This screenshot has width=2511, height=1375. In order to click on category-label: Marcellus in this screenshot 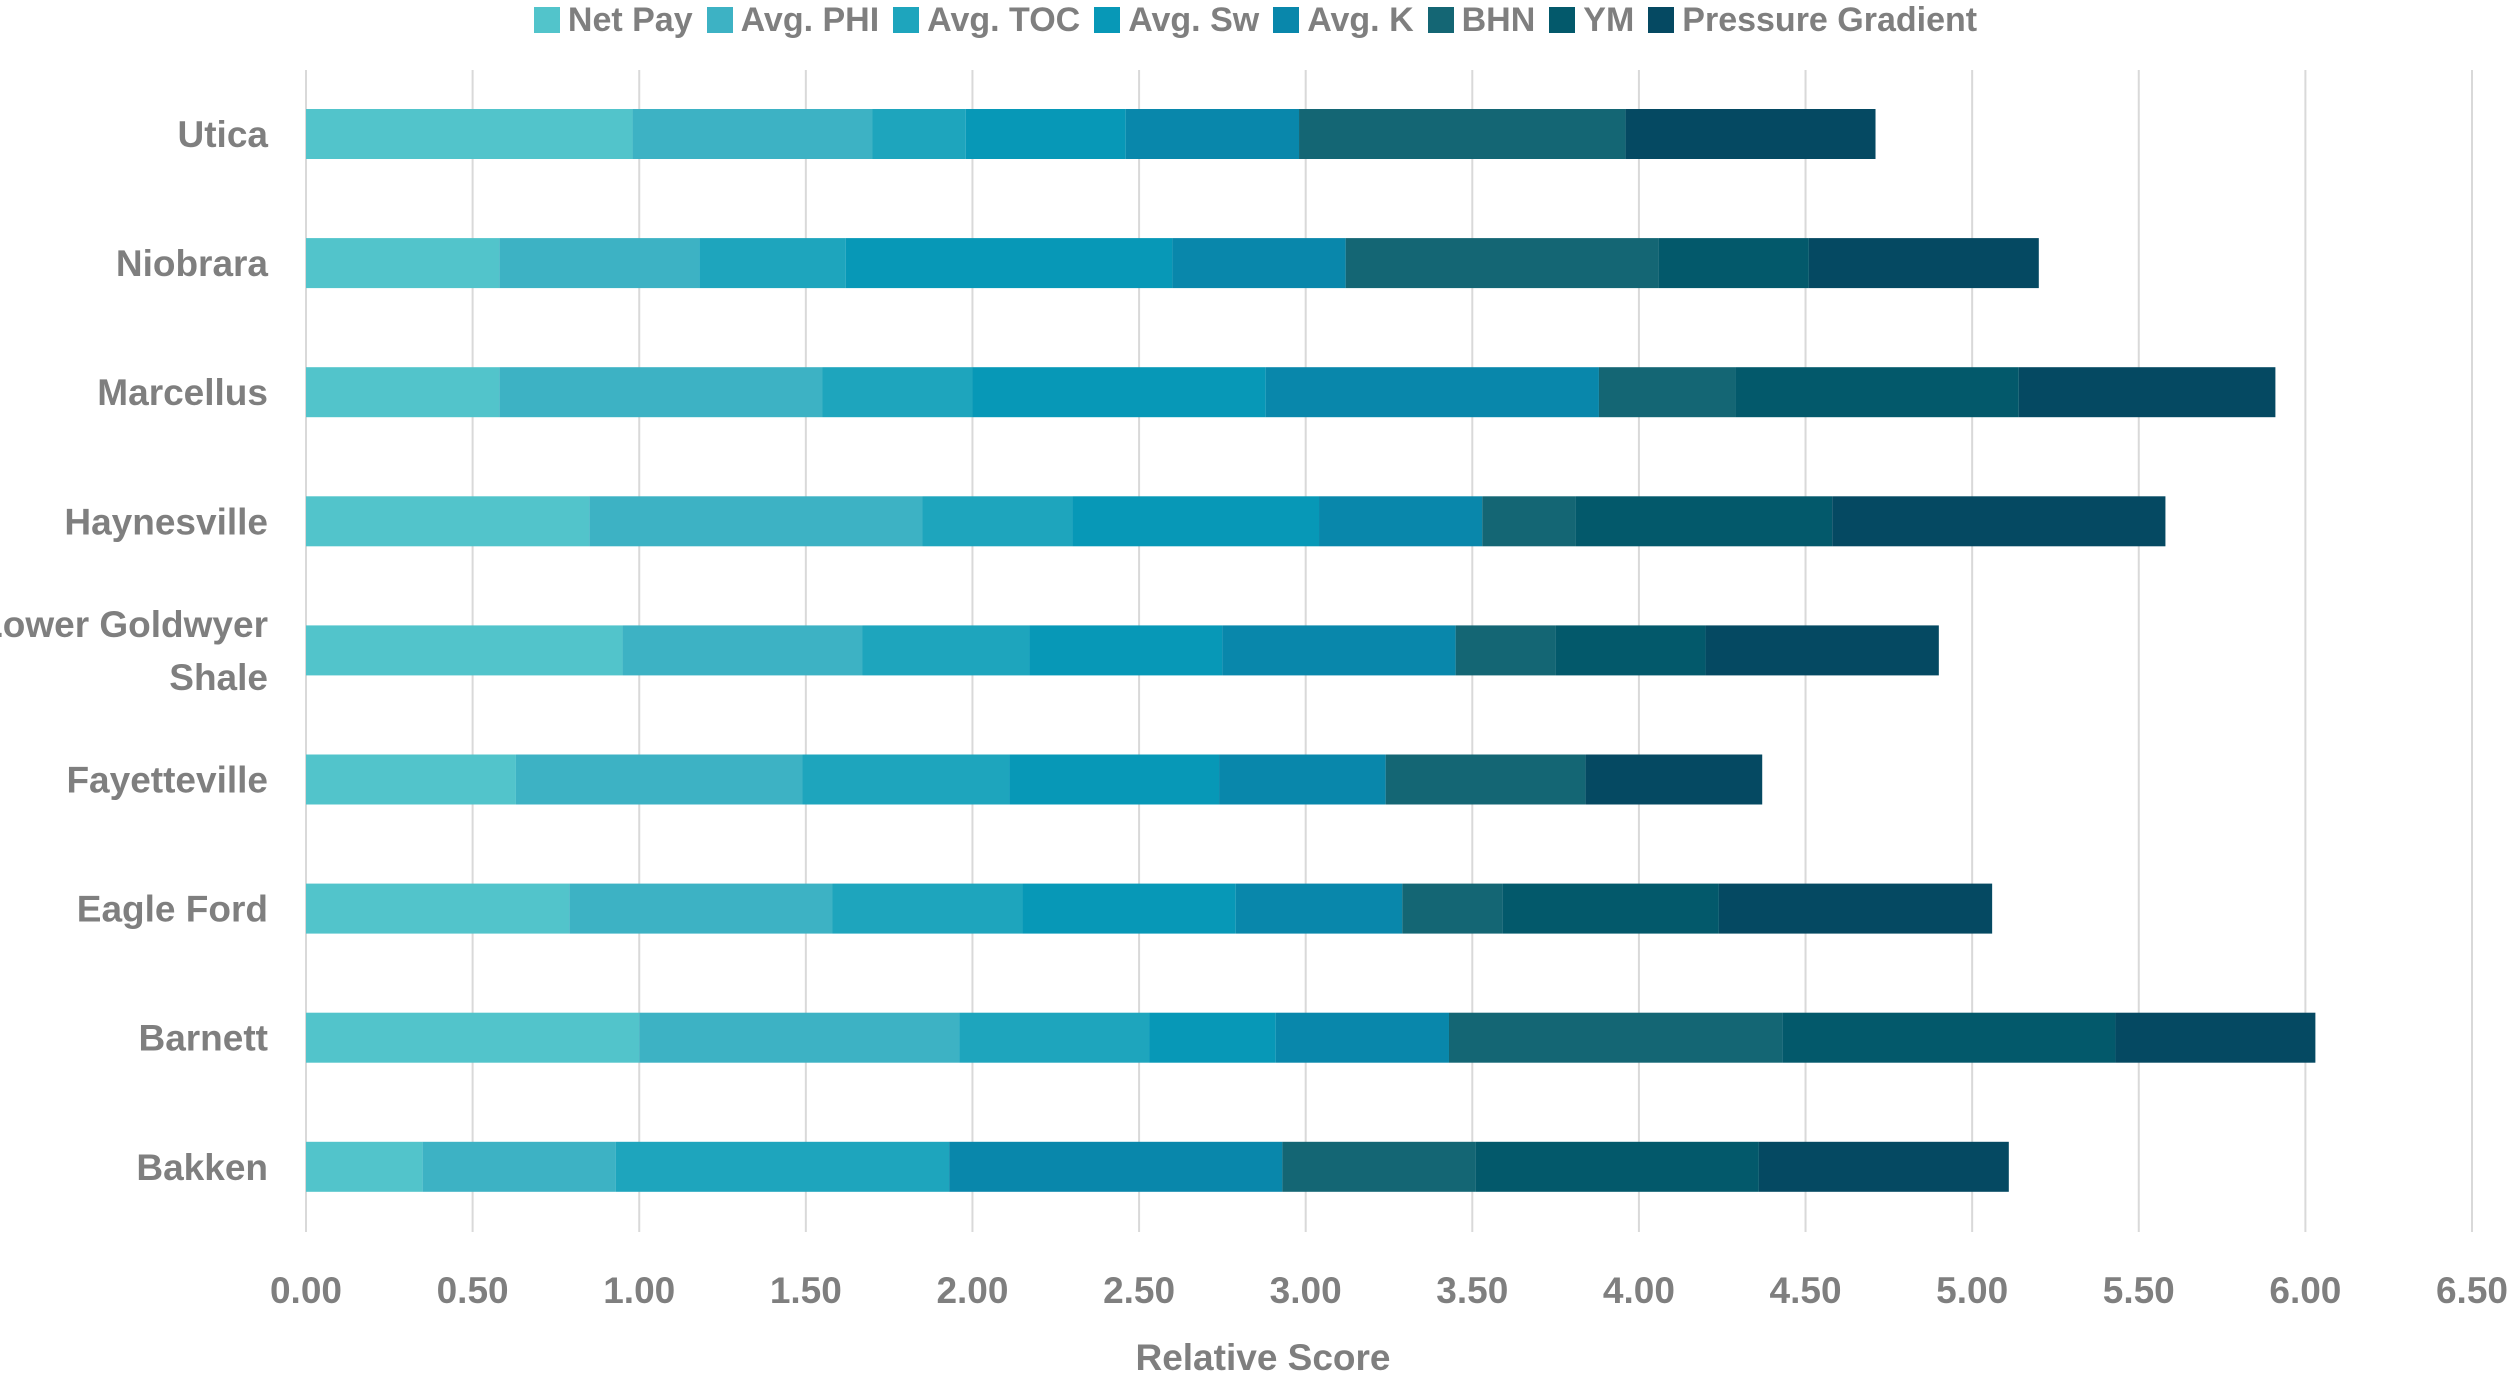, I will do `click(182, 392)`.